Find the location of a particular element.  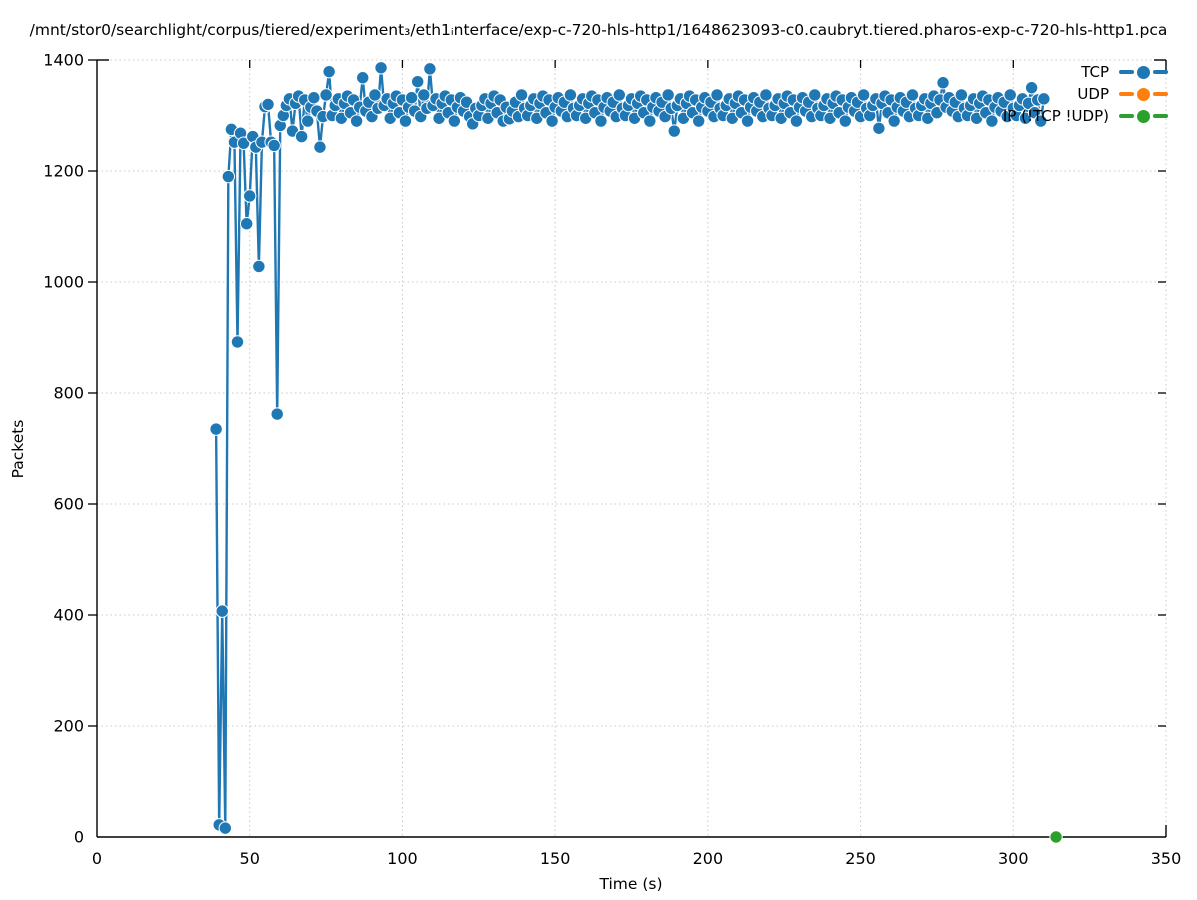

legend: TCP UDP IP (!TCP !UDP) is located at coordinates (1085, 94).